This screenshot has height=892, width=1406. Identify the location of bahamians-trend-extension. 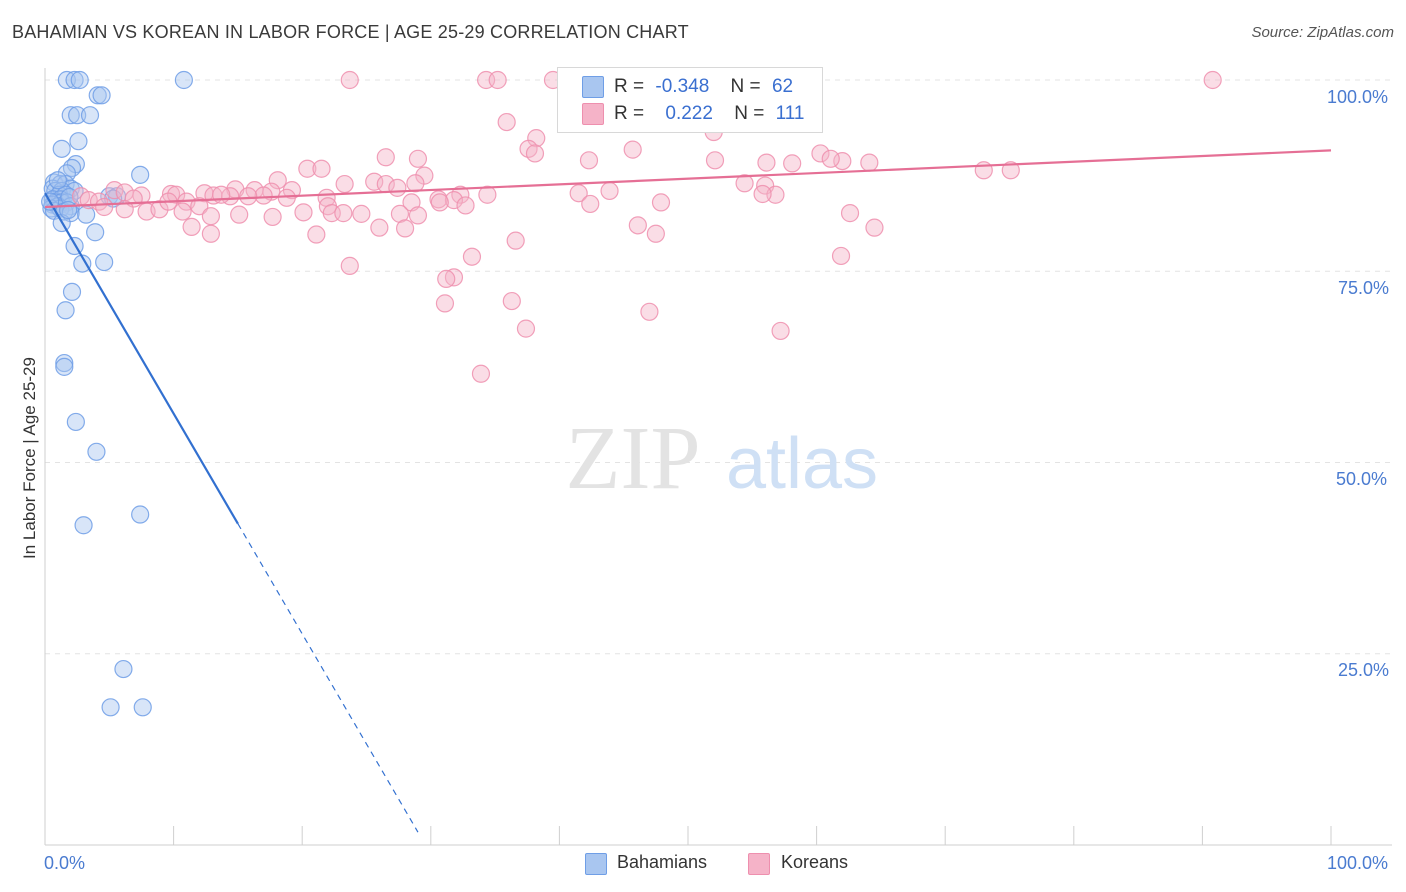
(328, 678).